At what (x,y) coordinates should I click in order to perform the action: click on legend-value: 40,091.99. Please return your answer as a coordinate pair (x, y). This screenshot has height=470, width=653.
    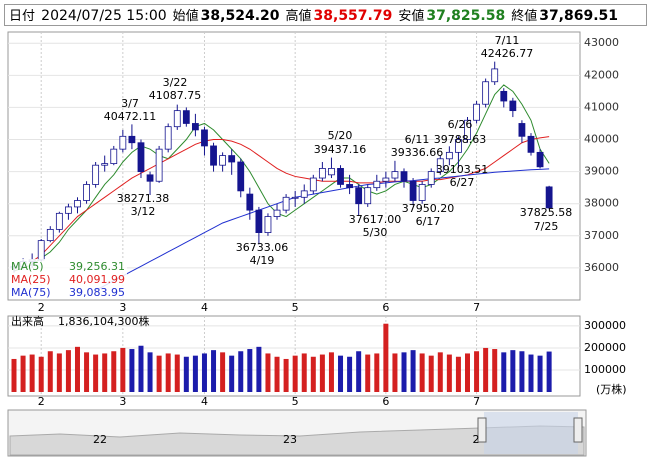
    Looking at the image, I should click on (97, 279).